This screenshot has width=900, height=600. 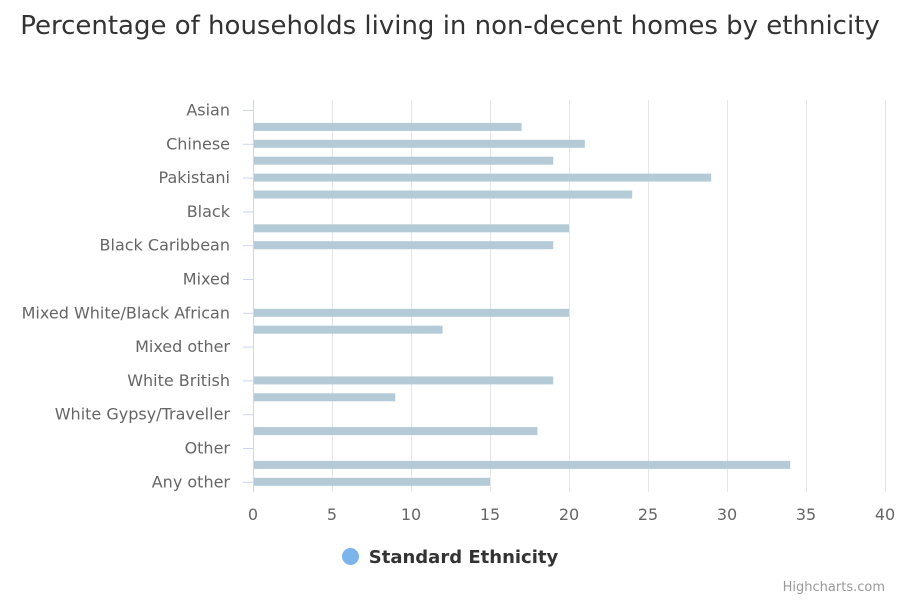 I want to click on legend-label: Standard Ethnicity, so click(x=463, y=557).